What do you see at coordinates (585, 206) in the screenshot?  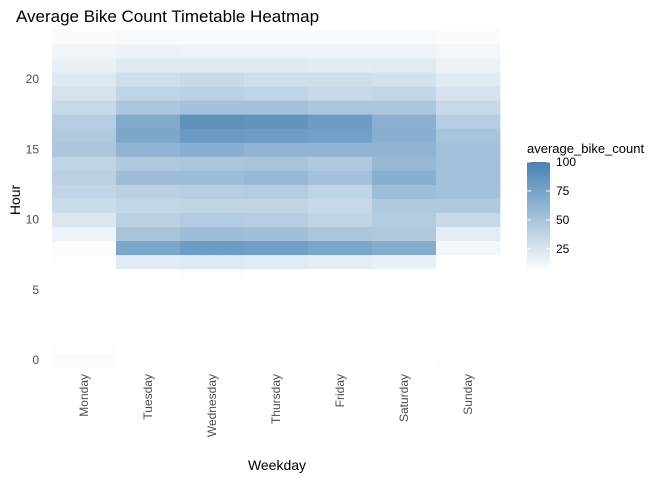 I see `color-legend: average_bike_count 25 50 75 100` at bounding box center [585, 206].